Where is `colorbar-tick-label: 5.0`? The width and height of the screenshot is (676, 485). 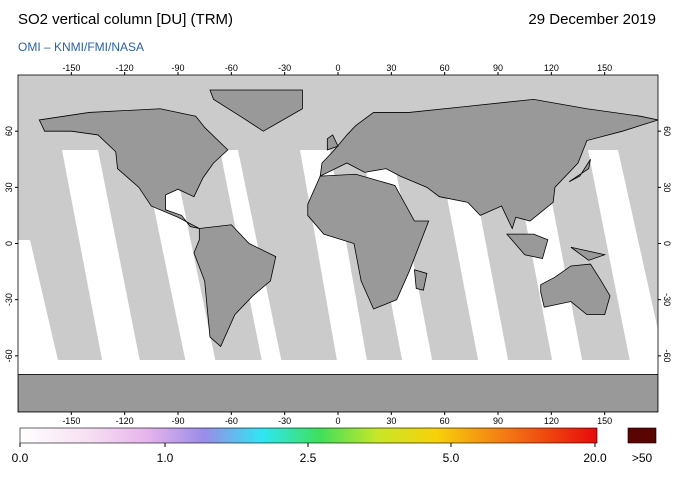
colorbar-tick-label: 5.0 is located at coordinates (451, 458).